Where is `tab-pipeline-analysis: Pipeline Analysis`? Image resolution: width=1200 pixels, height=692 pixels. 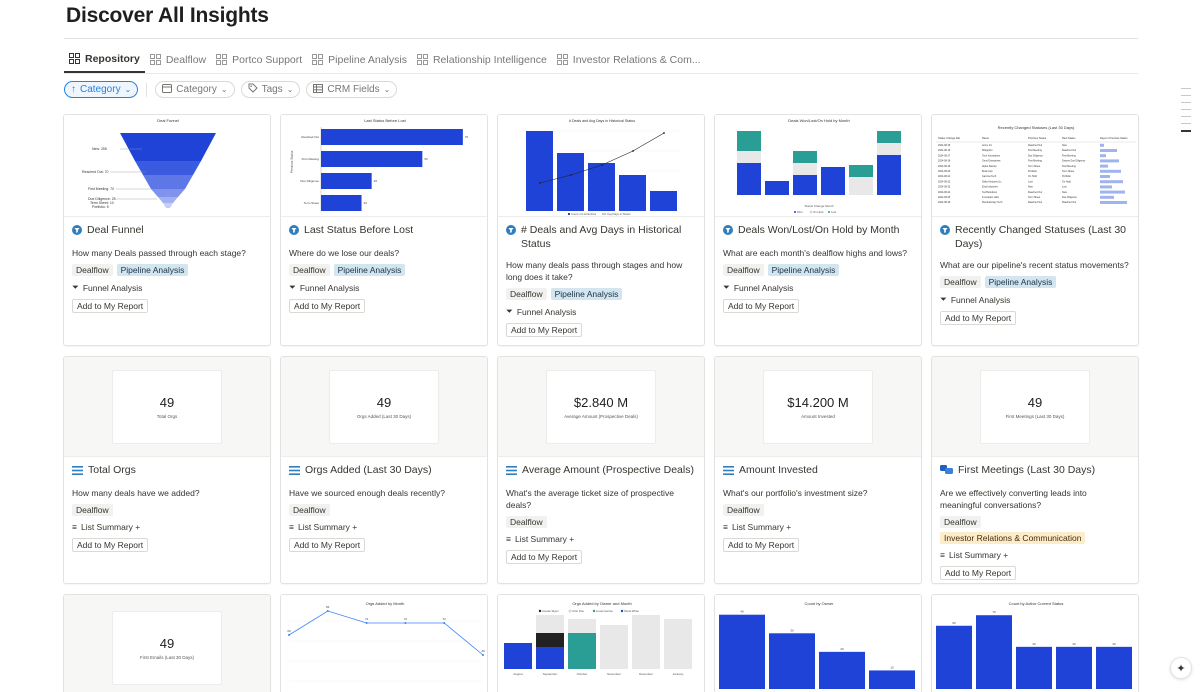
tab-pipeline-analysis: Pipeline Analysis is located at coordinates (359, 59).